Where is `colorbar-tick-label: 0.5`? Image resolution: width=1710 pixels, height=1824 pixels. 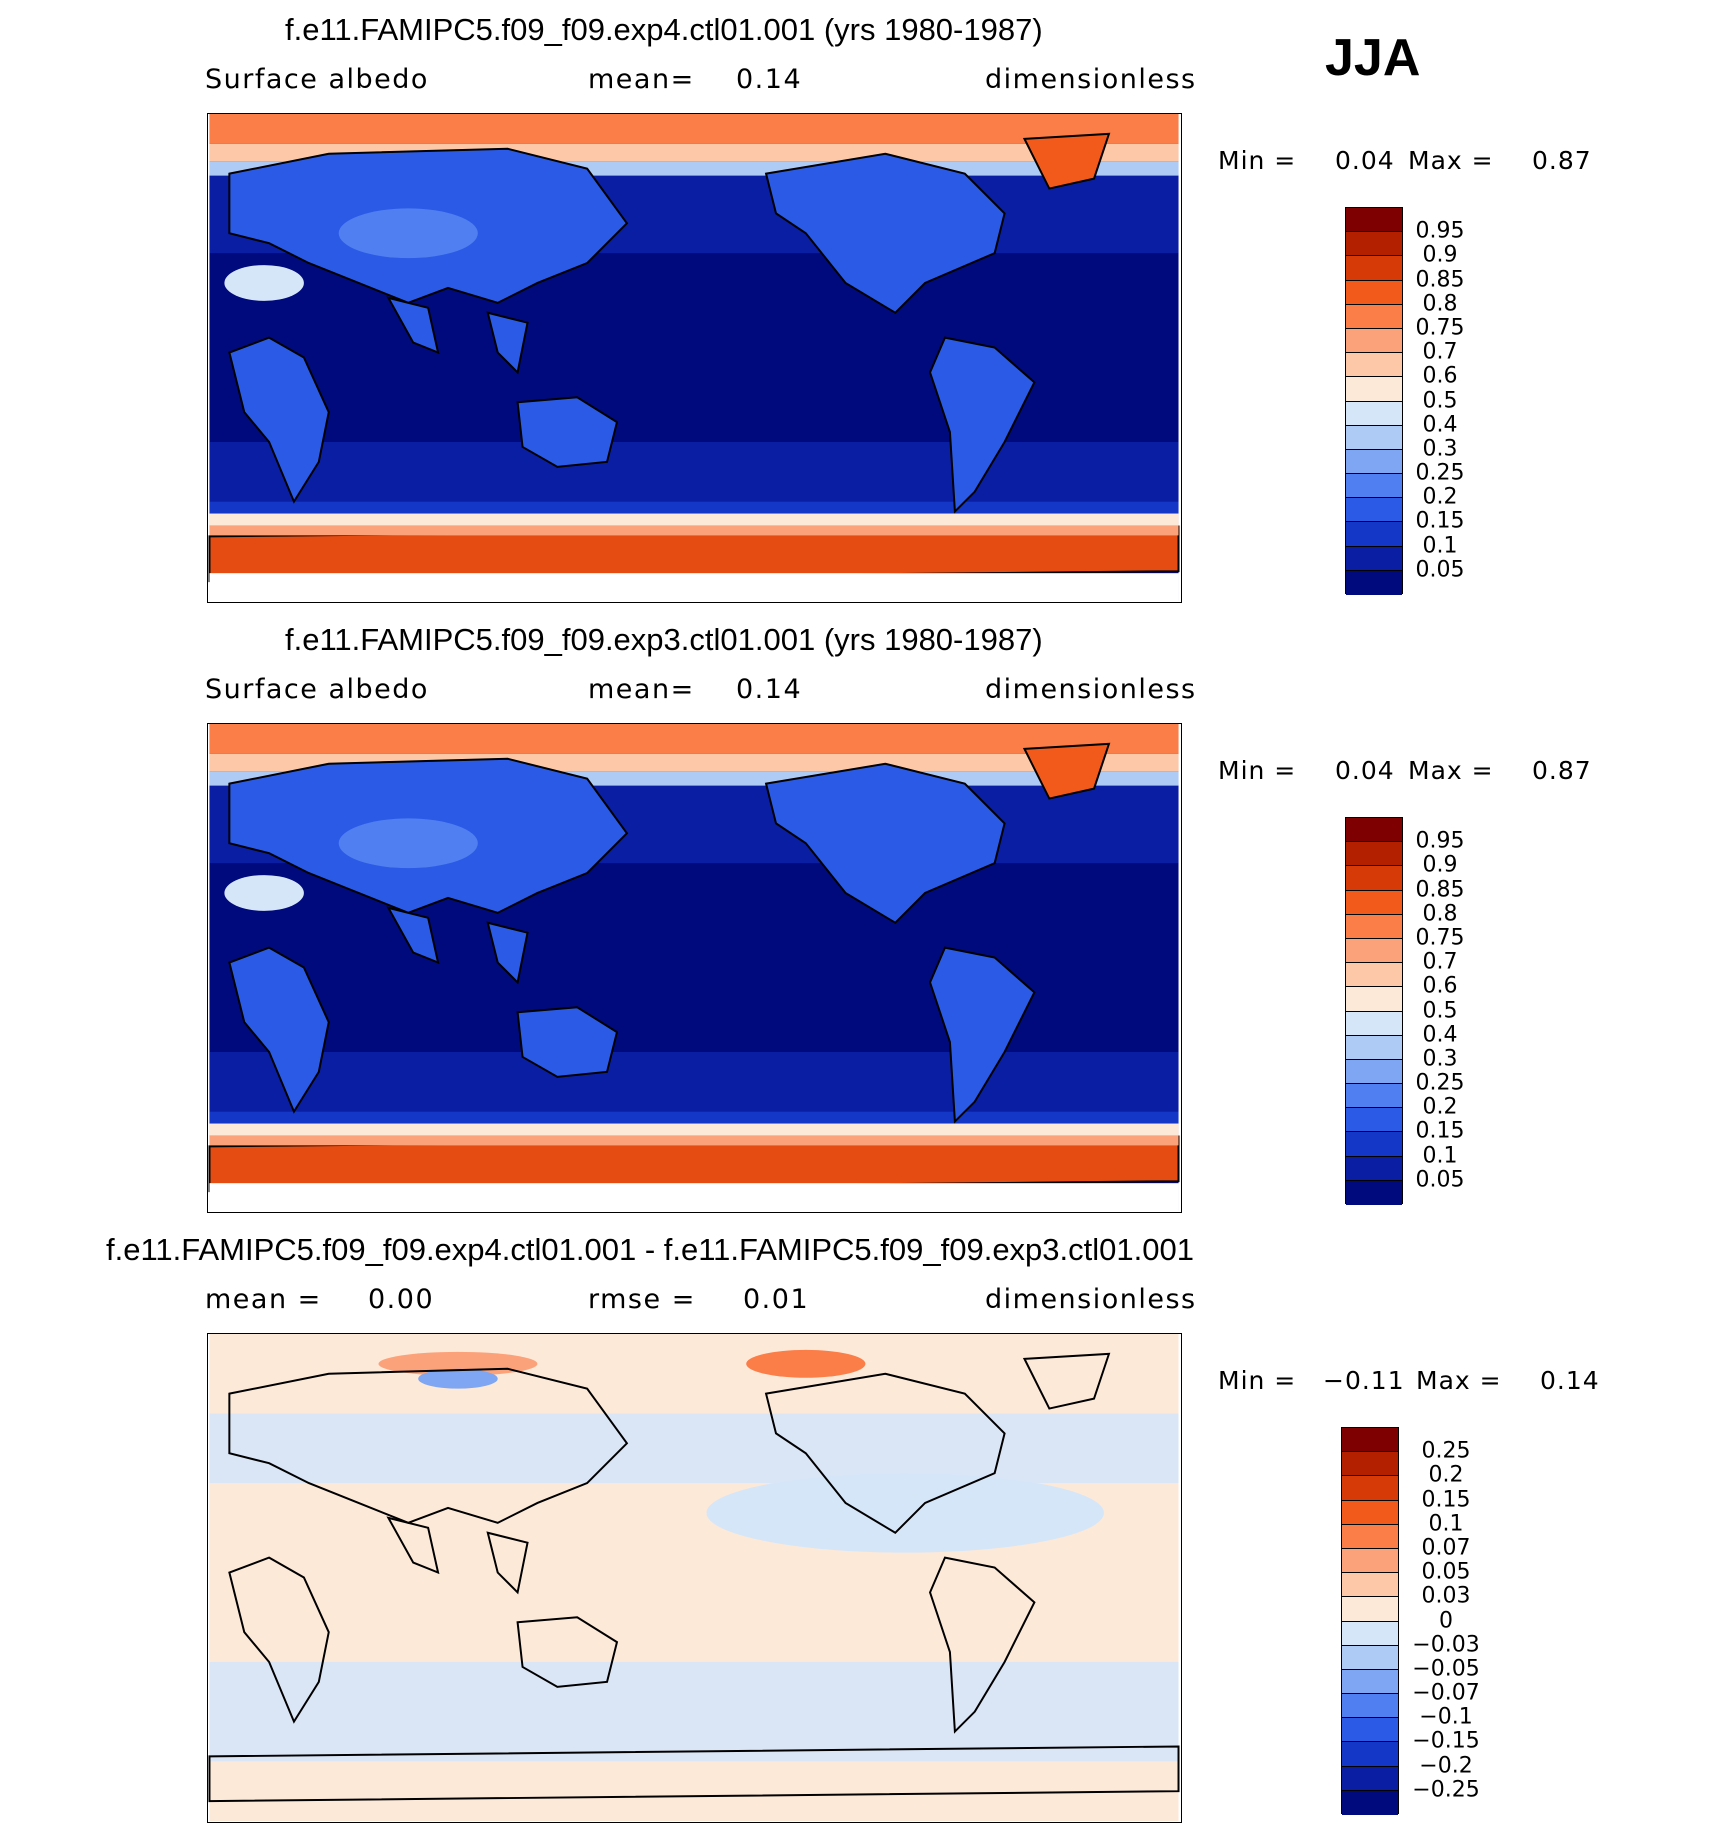
colorbar-tick-label: 0.5 is located at coordinates (1440, 1010).